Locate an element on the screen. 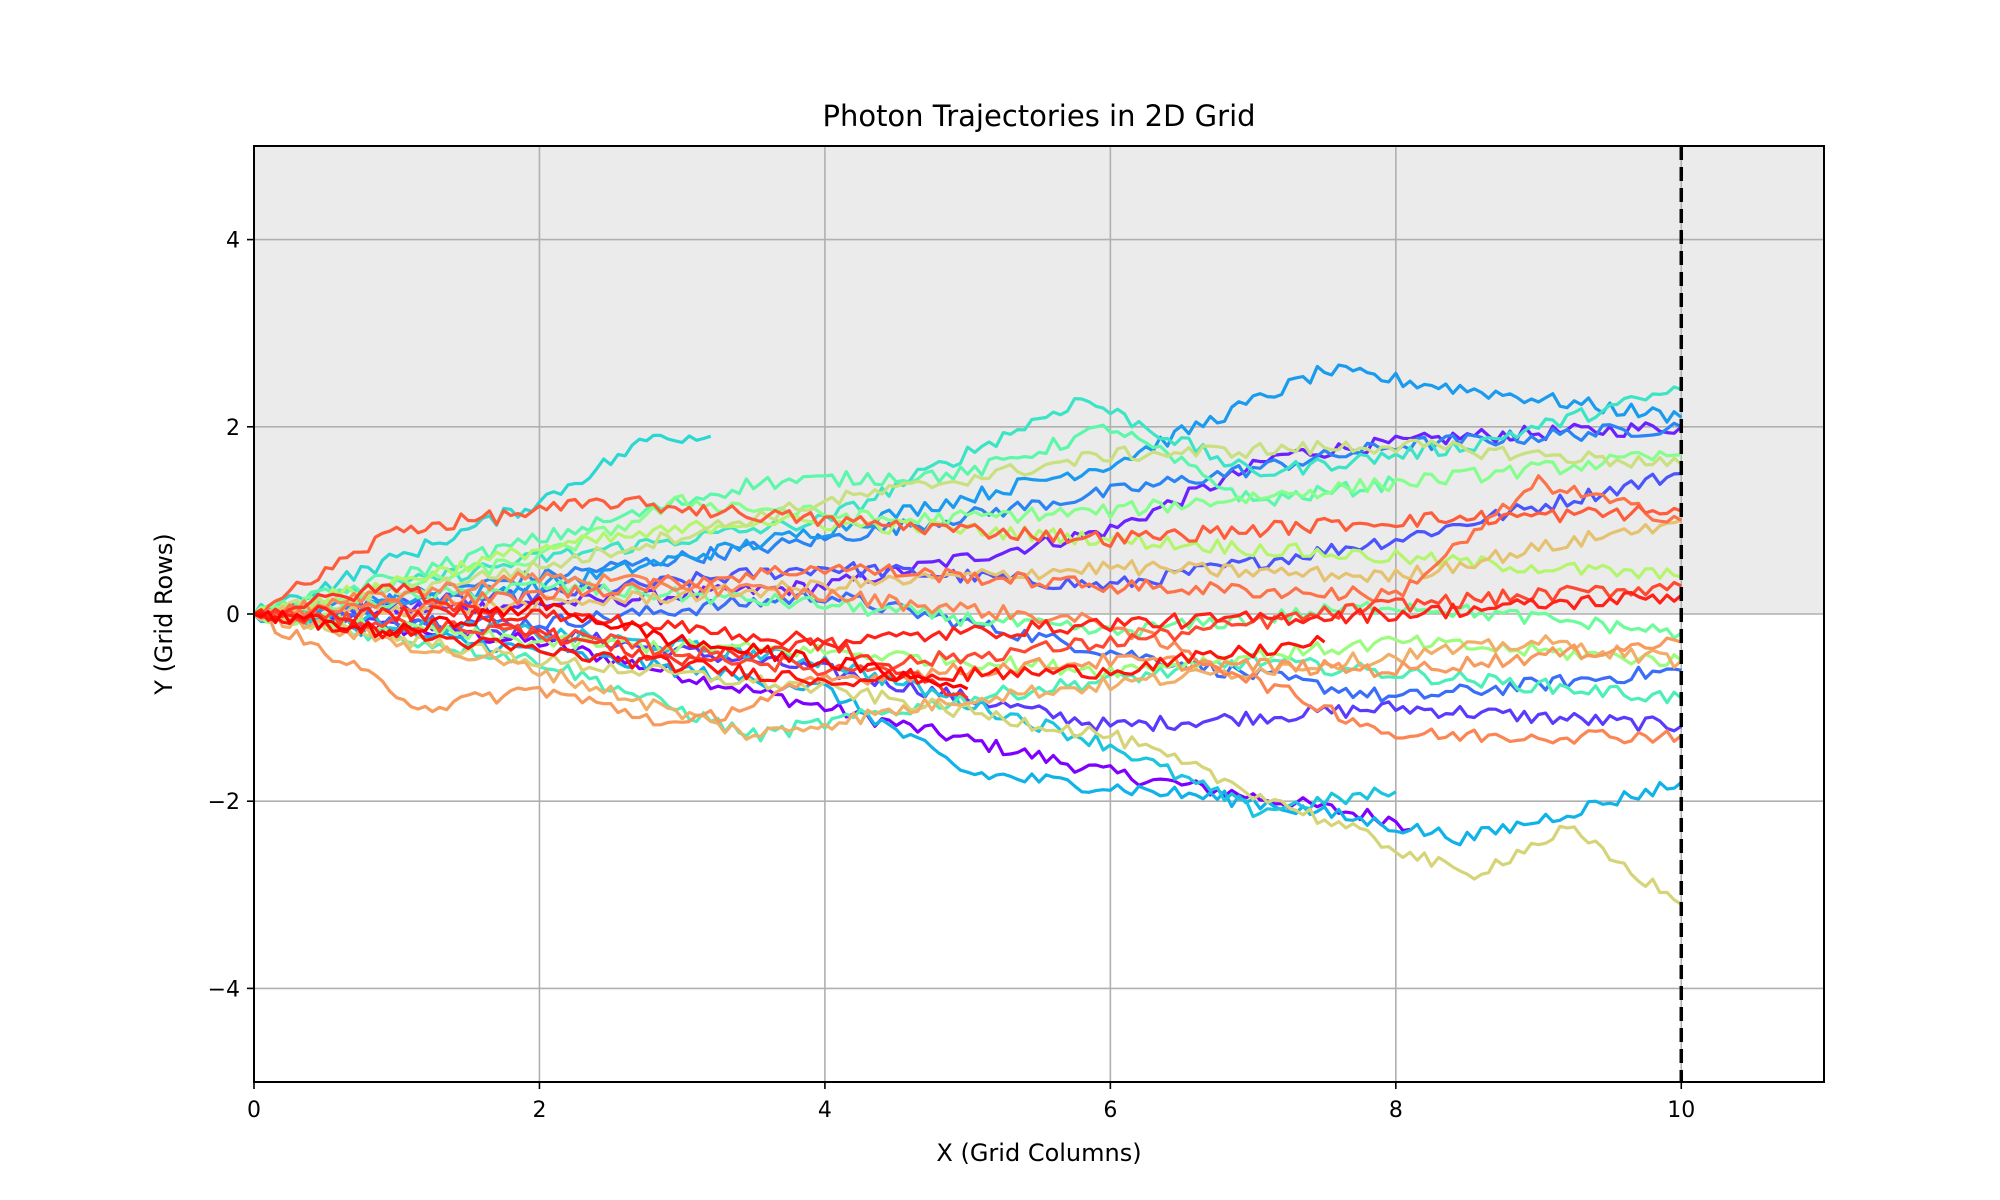 Image resolution: width=2000 pixels, height=1200 pixels. y-tick-label: 2 is located at coordinates (233, 428).